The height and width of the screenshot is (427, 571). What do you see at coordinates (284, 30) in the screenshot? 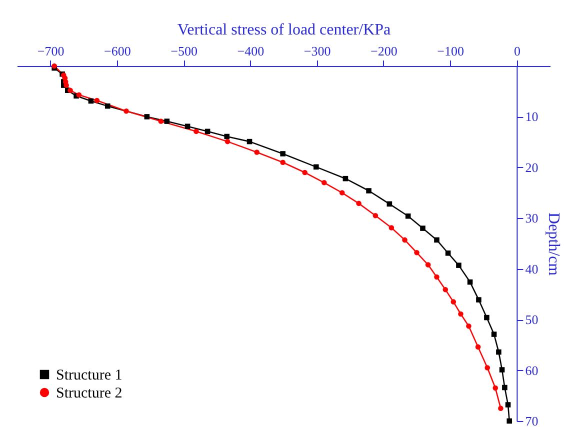
I see `x-axis-title: Vertical stress of load center/KPa` at bounding box center [284, 30].